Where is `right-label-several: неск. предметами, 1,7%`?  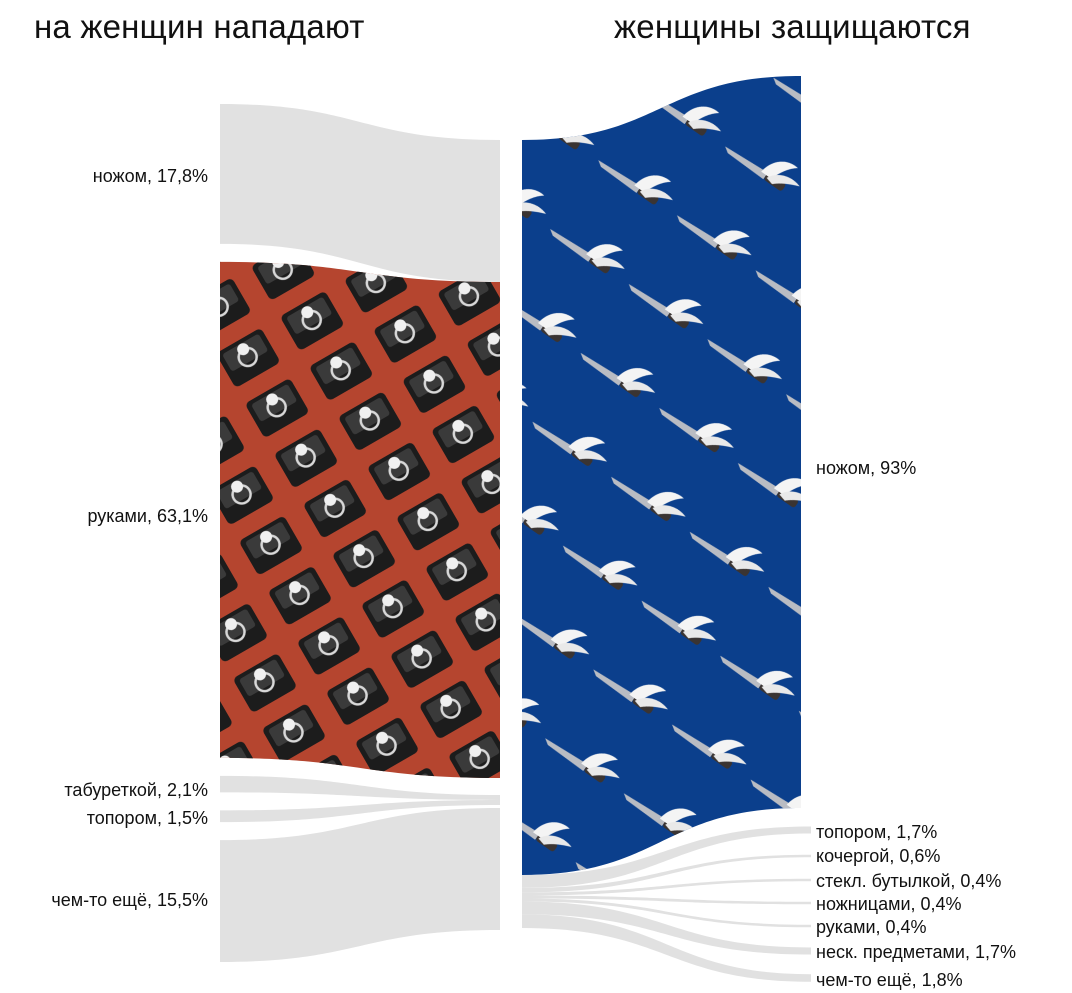
right-label-several: неск. предметами, 1,7% is located at coordinates (916, 952).